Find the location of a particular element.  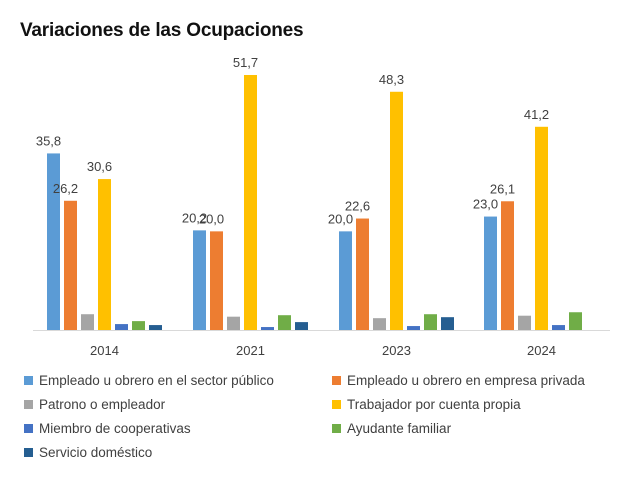

legend-label: Servicio doméstico is located at coordinates (96, 452).